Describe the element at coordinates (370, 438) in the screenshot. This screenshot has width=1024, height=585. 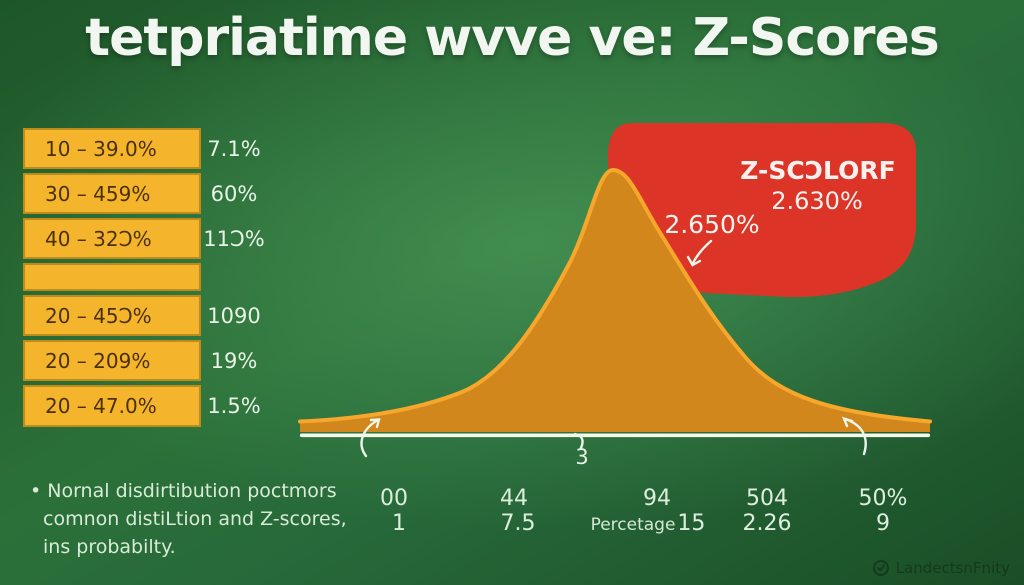
I see `left-curve-arrow` at that location.